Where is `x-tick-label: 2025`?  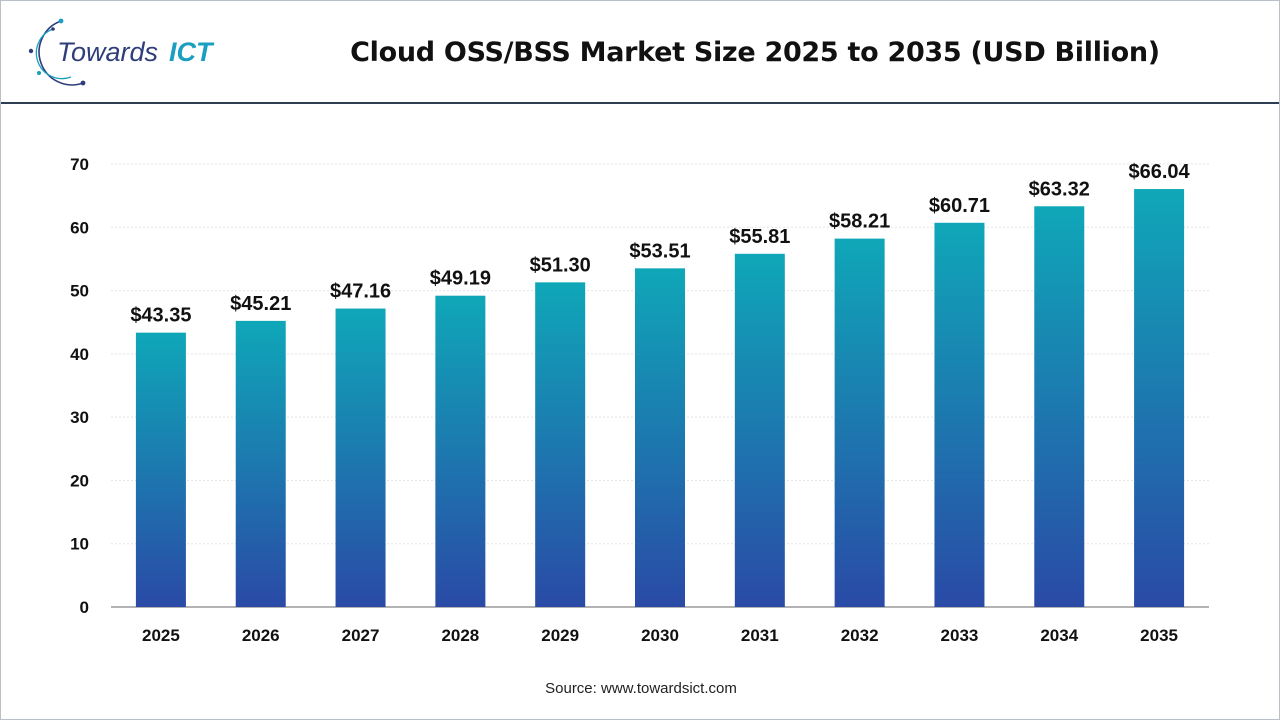 x-tick-label: 2025 is located at coordinates (161, 635).